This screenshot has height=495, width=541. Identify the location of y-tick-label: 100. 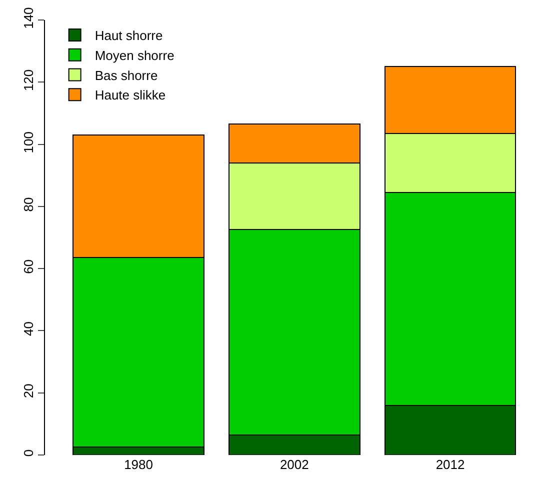
(28, 142).